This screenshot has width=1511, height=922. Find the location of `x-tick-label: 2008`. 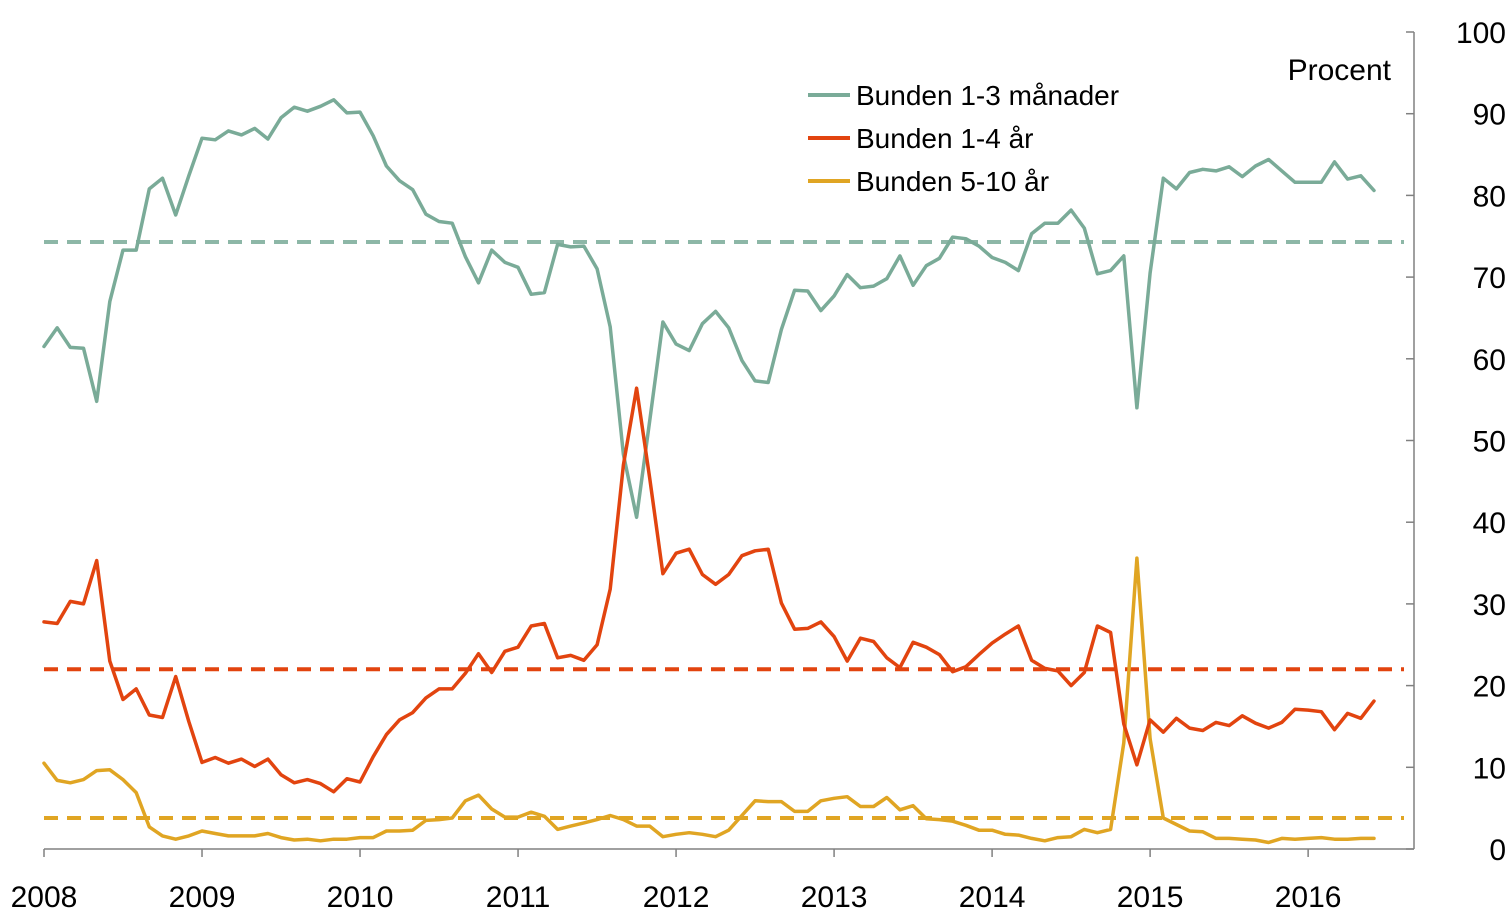

x-tick-label: 2008 is located at coordinates (44, 897).